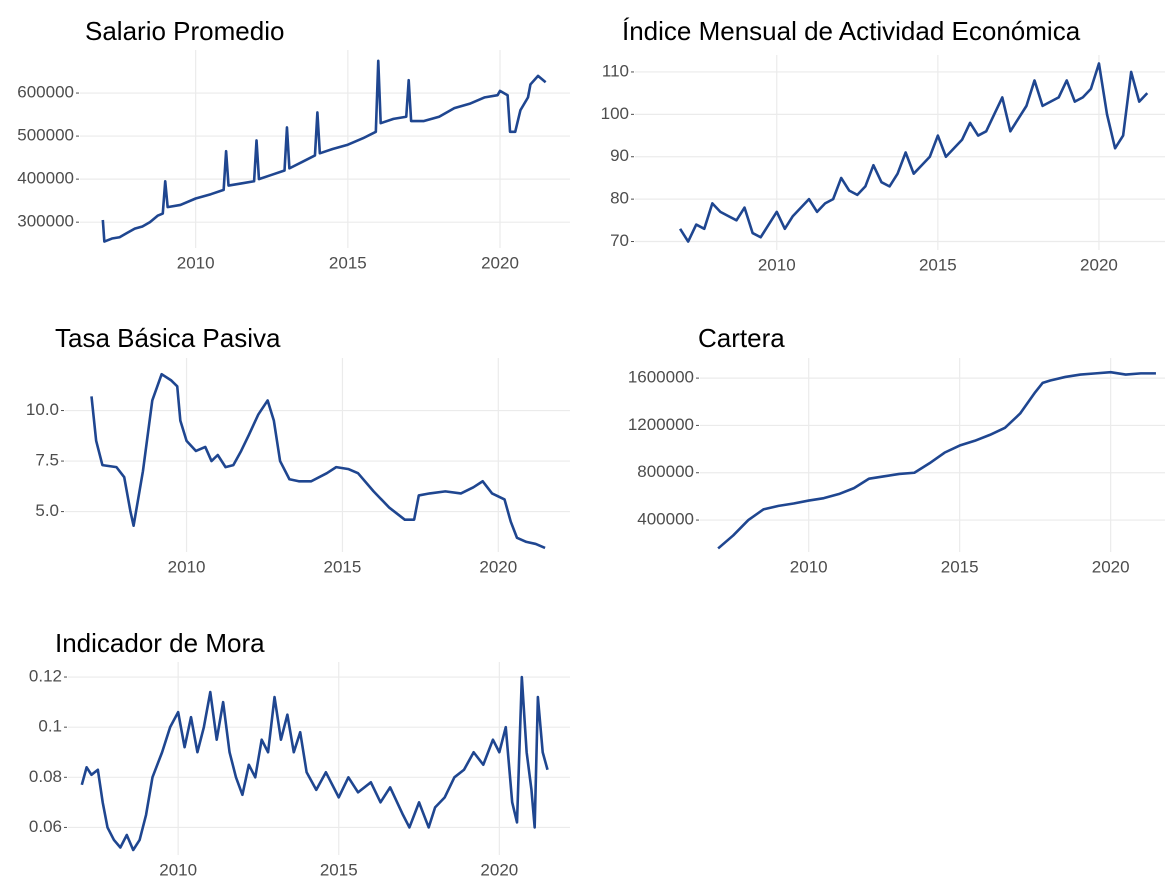 The height and width of the screenshot is (890, 1174). Describe the element at coordinates (661, 424) in the screenshot. I see `y-tick-label: 1200000` at that location.